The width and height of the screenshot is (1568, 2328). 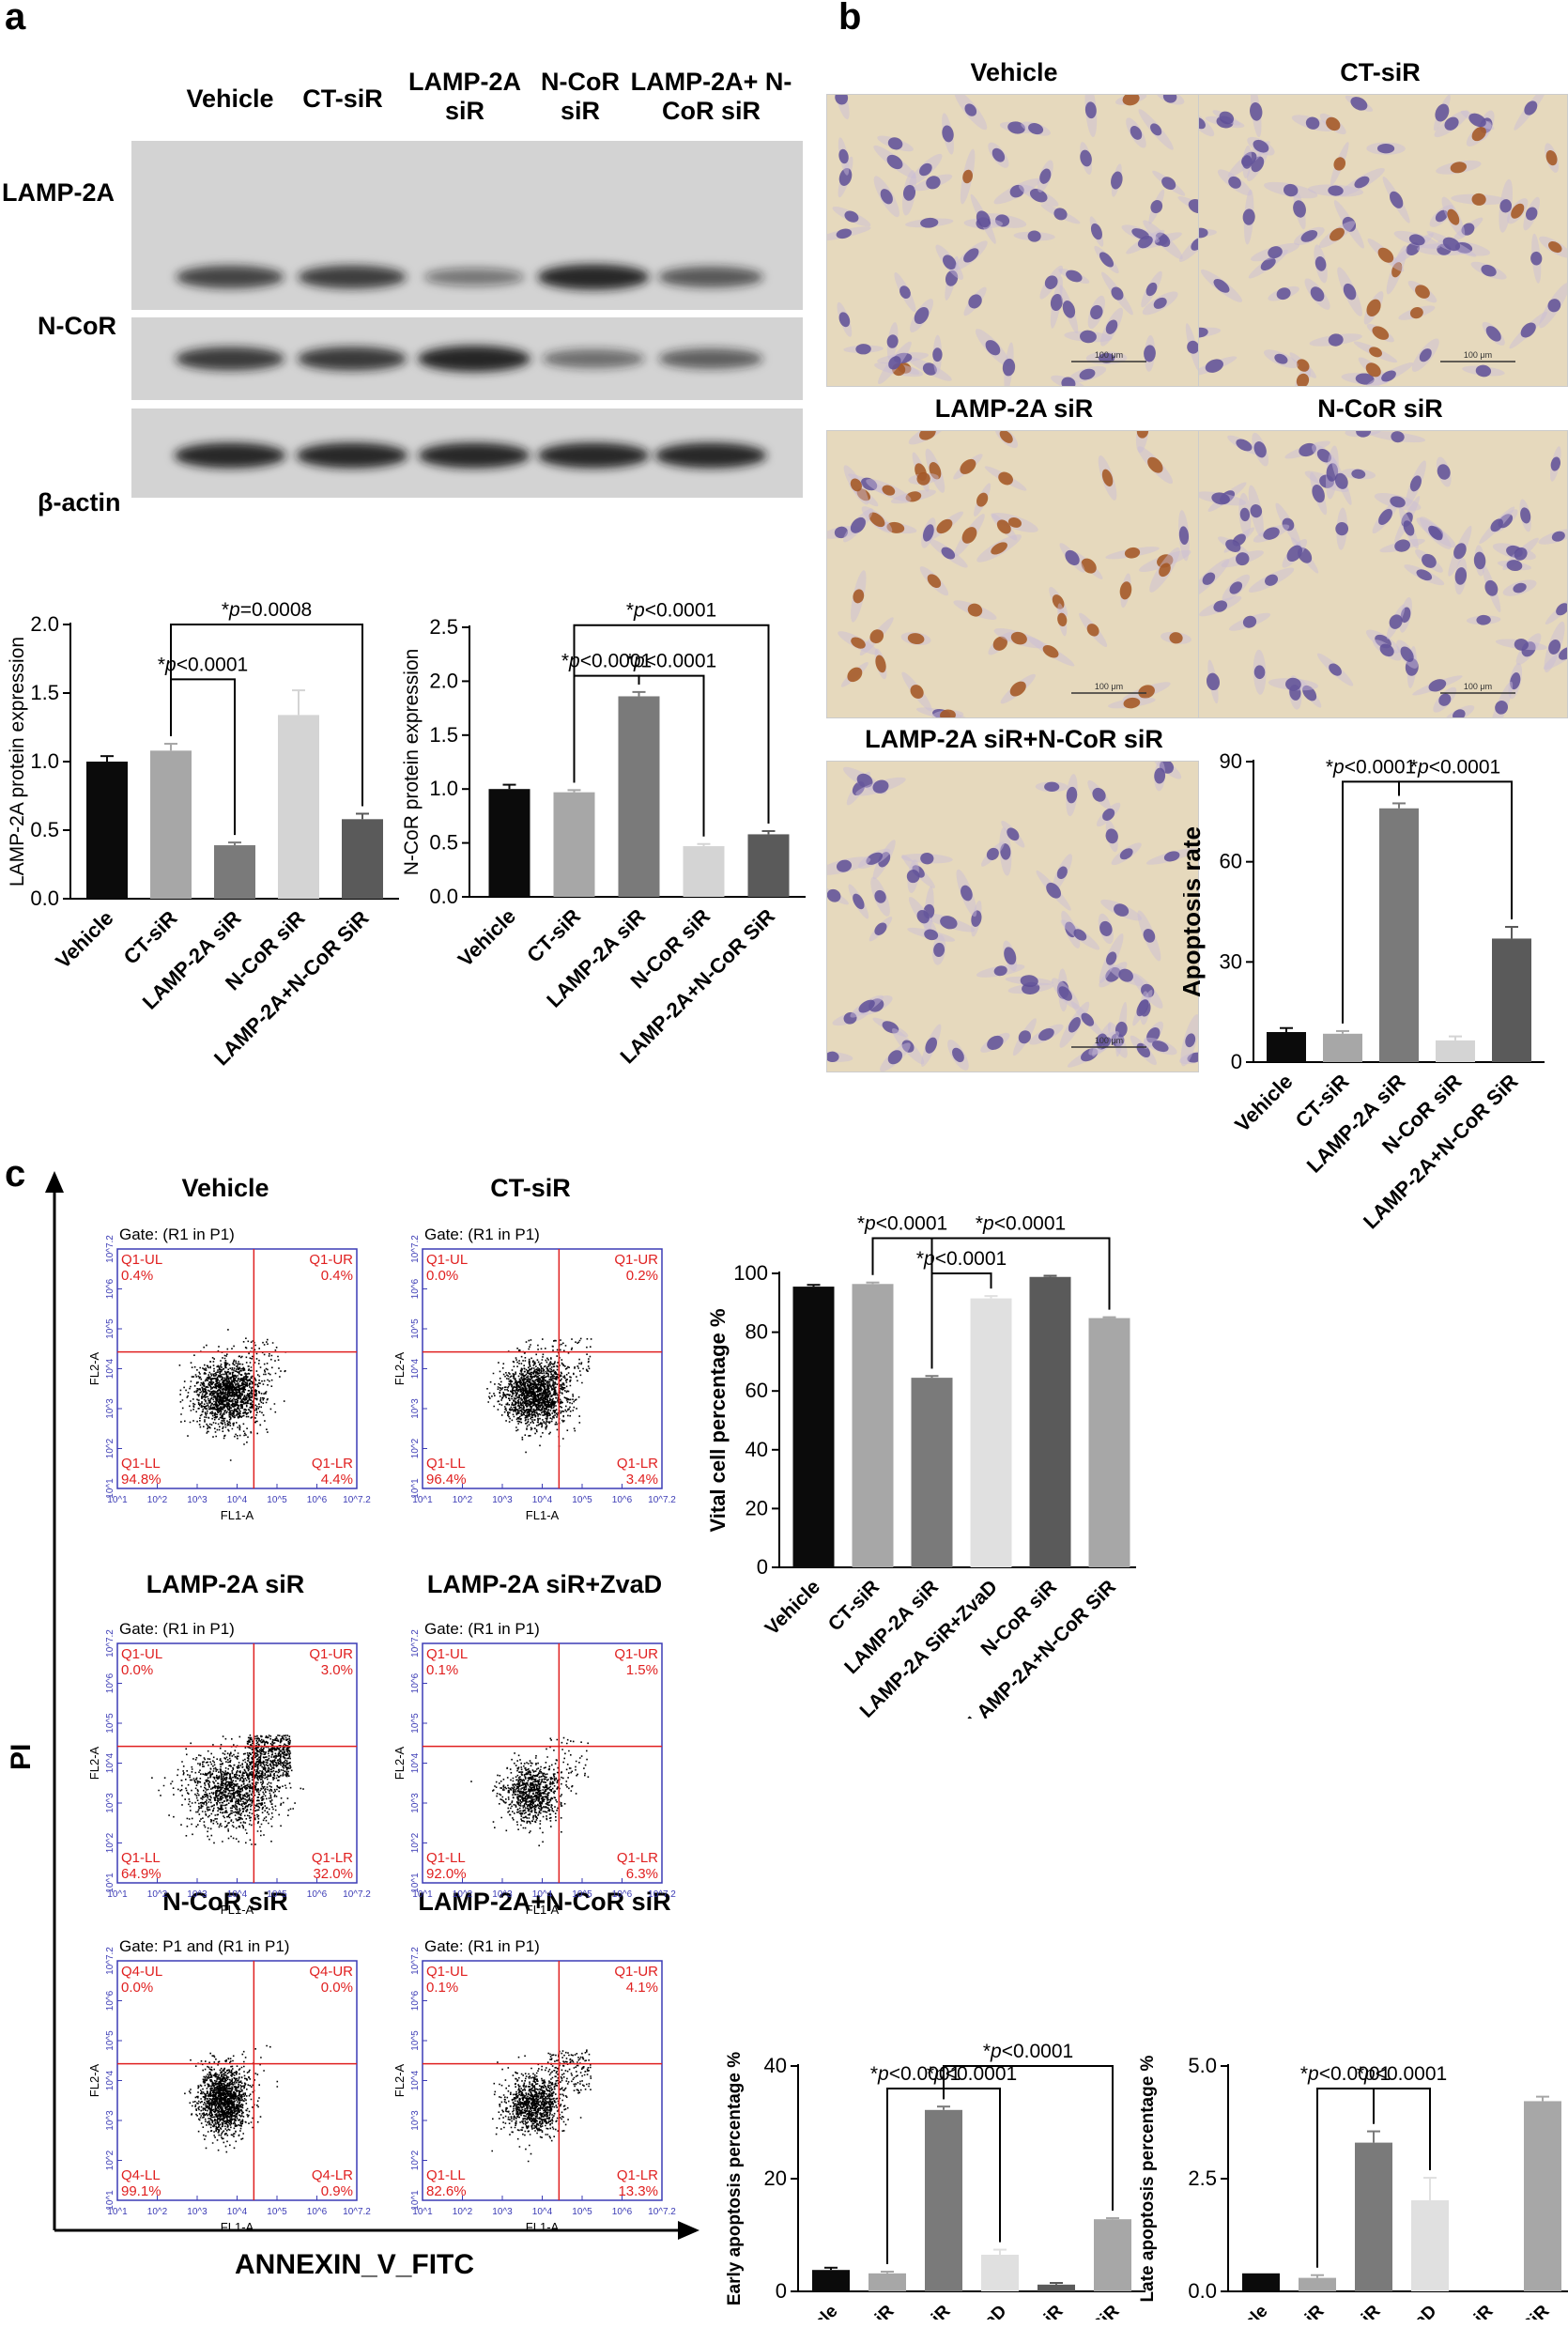 What do you see at coordinates (642, 1670) in the screenshot?
I see `quadrant-ur-pct: 1.5%` at bounding box center [642, 1670].